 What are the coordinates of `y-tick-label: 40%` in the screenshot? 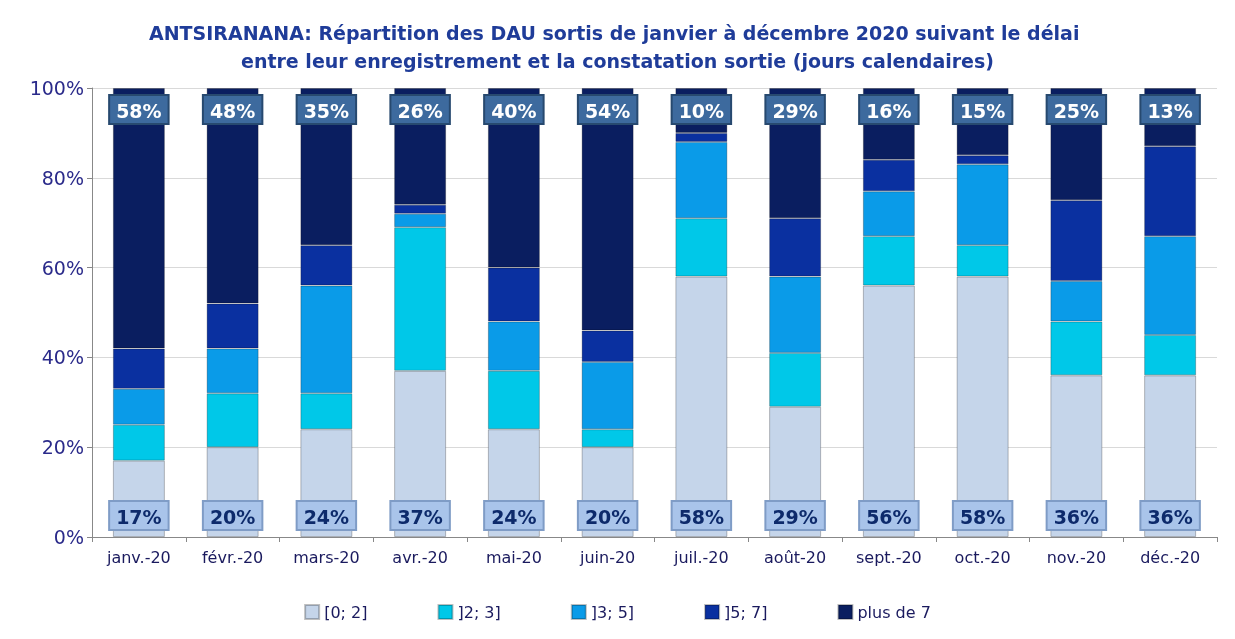 It's located at (62, 357).